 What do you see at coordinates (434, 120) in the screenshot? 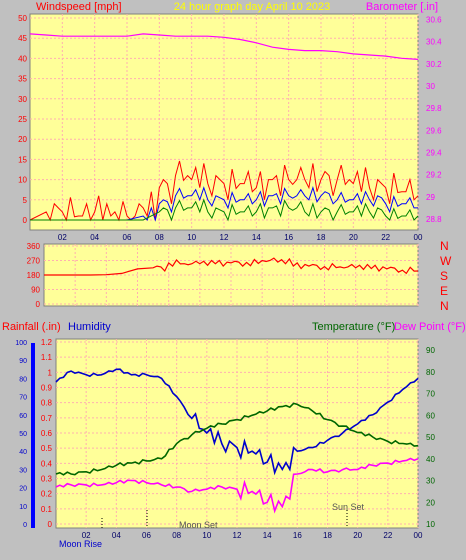
I see `barometer-axis-ticks: 30.6 30.4 30.2 30 29.8 29.6 29.4 29.2 29 28.8` at bounding box center [434, 120].